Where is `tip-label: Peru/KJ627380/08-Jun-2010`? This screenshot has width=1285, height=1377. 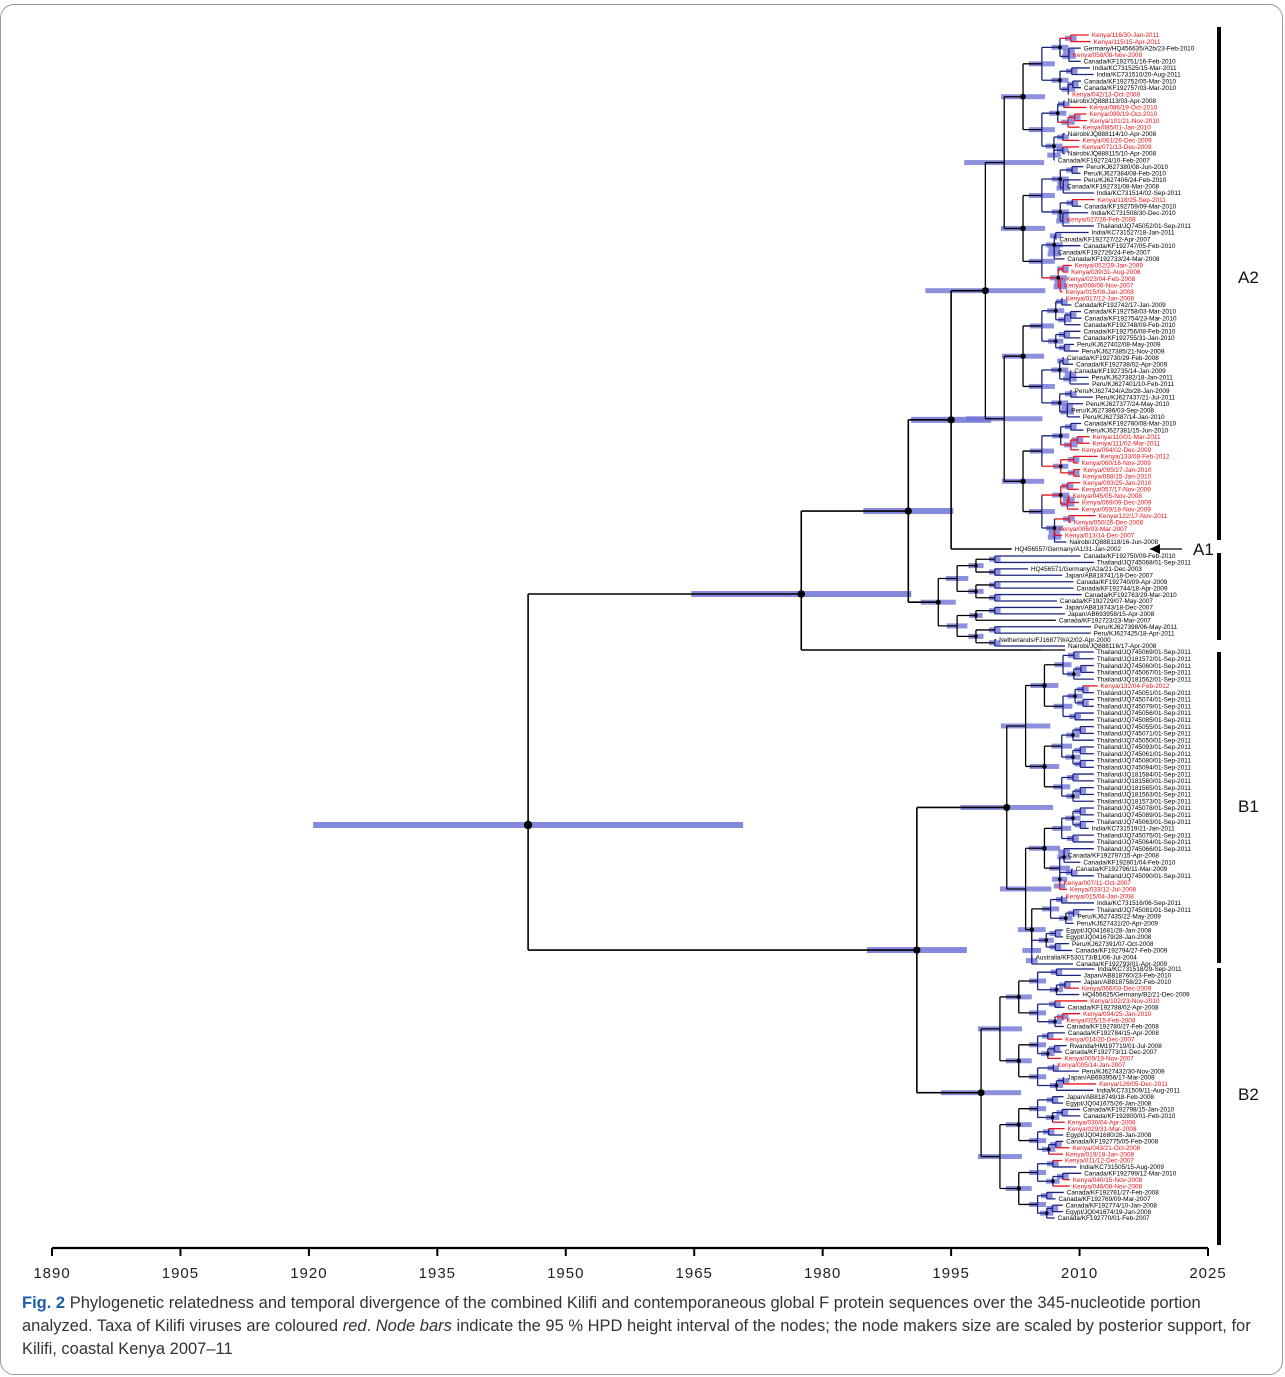 tip-label: Peru/KJ627380/08-Jun-2010 is located at coordinates (1127, 167).